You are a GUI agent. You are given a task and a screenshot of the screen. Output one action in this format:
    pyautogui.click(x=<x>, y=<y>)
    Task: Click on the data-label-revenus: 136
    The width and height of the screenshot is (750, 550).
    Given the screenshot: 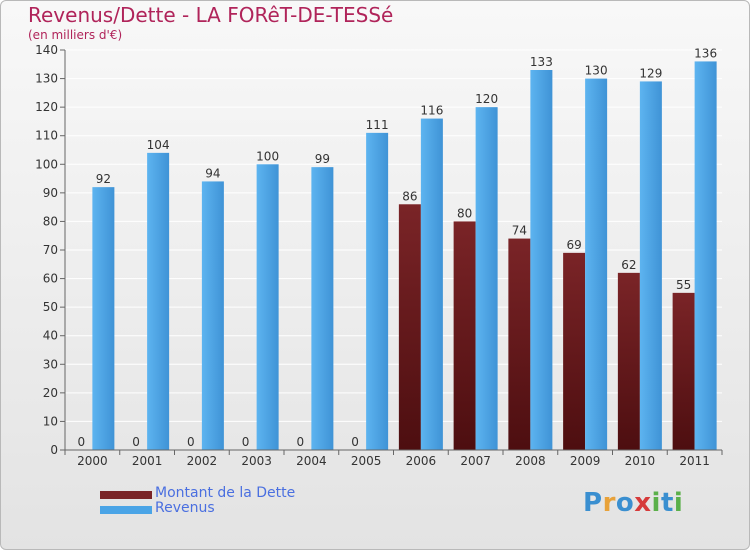 What is the action you would take?
    pyautogui.click(x=705, y=53)
    